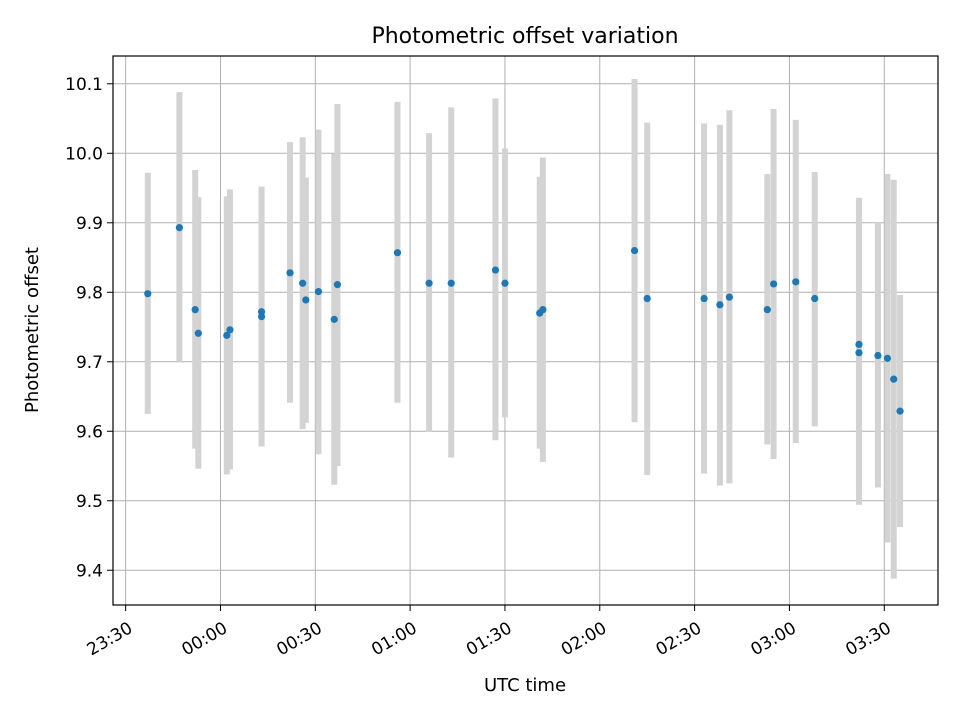 This screenshot has width=960, height=720. What do you see at coordinates (89, 224) in the screenshot?
I see `y-tick-label: 9.9` at bounding box center [89, 224].